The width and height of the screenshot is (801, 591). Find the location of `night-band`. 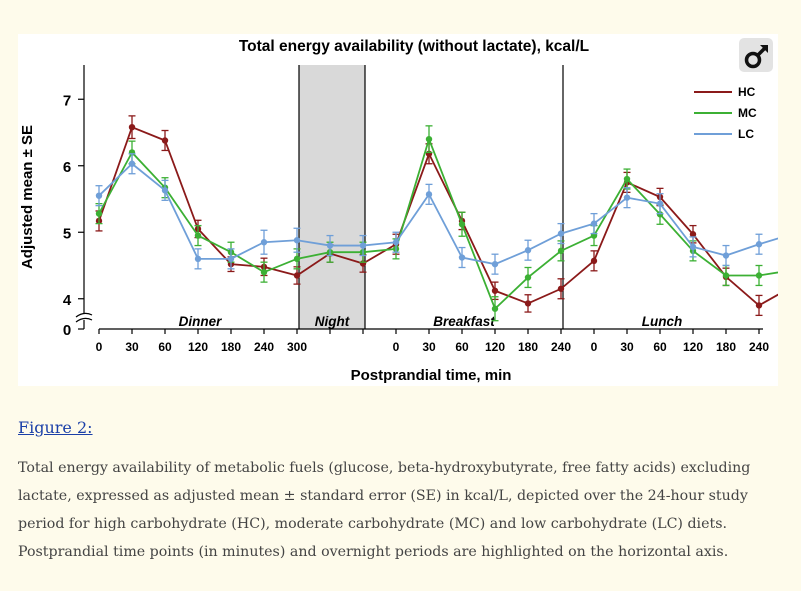

night-band is located at coordinates (332, 197).